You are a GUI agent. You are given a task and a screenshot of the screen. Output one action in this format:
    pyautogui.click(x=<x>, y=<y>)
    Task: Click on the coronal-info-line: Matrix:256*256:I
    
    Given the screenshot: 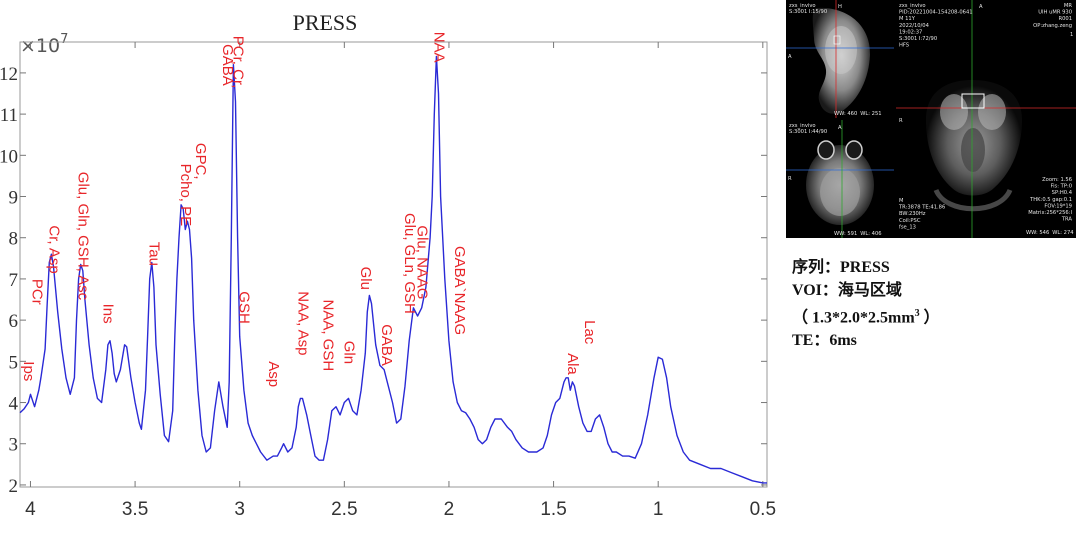 What is the action you would take?
    pyautogui.click(x=1050, y=213)
    